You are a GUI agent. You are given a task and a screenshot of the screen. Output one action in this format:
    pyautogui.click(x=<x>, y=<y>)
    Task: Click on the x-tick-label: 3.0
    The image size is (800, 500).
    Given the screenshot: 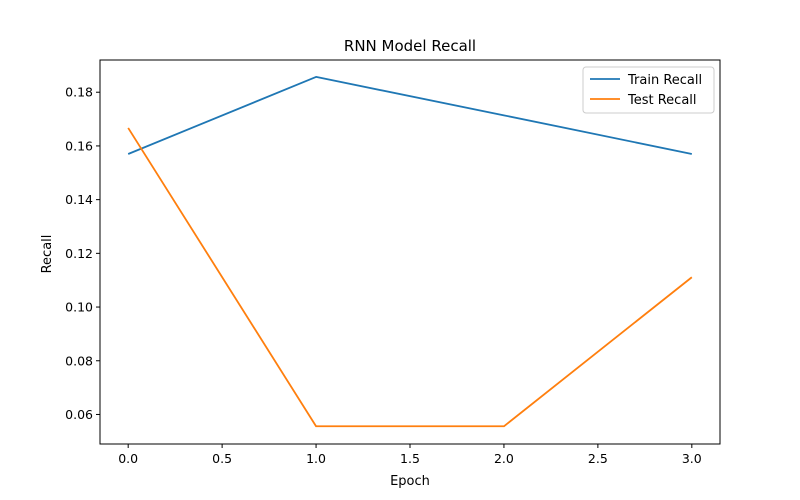 What is the action you would take?
    pyautogui.click(x=692, y=458)
    